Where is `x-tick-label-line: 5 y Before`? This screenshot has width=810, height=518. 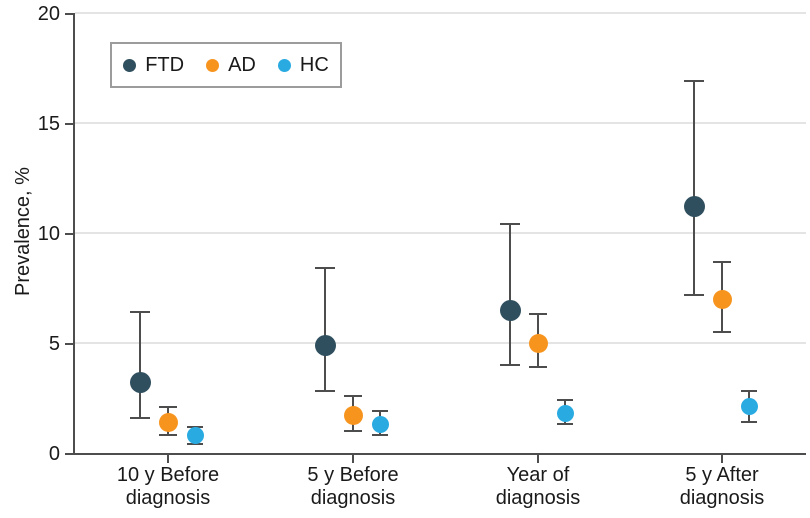
x-tick-label-line: 5 y Before is located at coordinates (353, 475).